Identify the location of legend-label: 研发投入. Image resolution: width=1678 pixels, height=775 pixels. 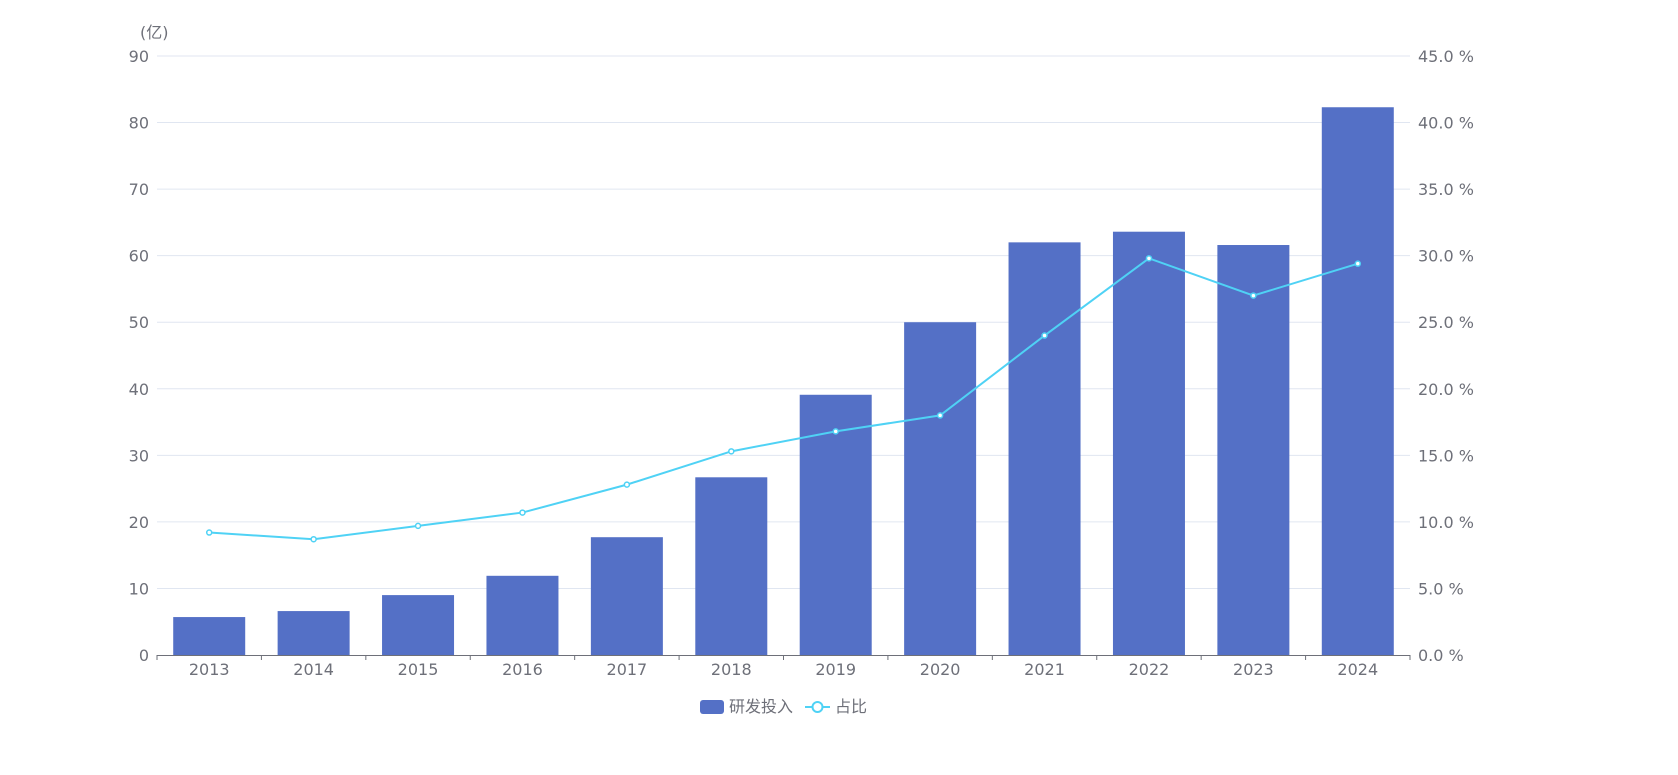
(761, 706).